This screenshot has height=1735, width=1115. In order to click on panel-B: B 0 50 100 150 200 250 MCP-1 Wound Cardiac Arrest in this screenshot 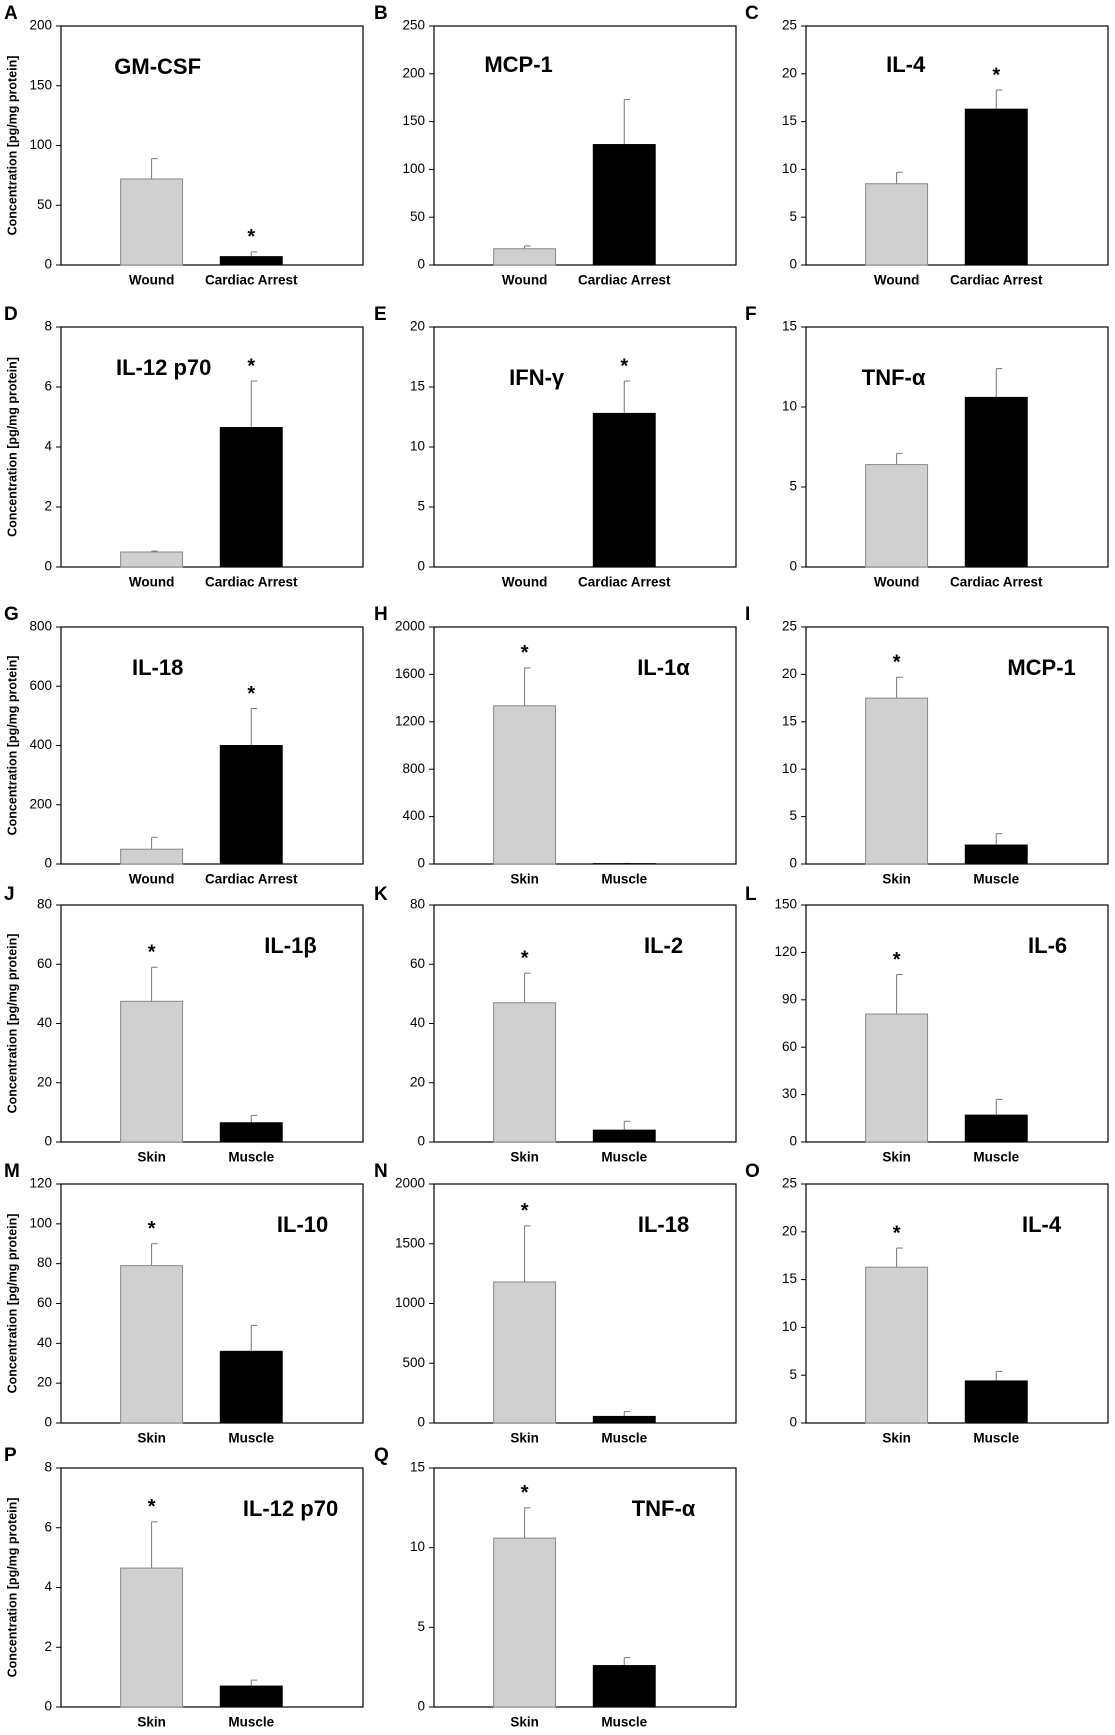, I will do `click(555, 145)`.